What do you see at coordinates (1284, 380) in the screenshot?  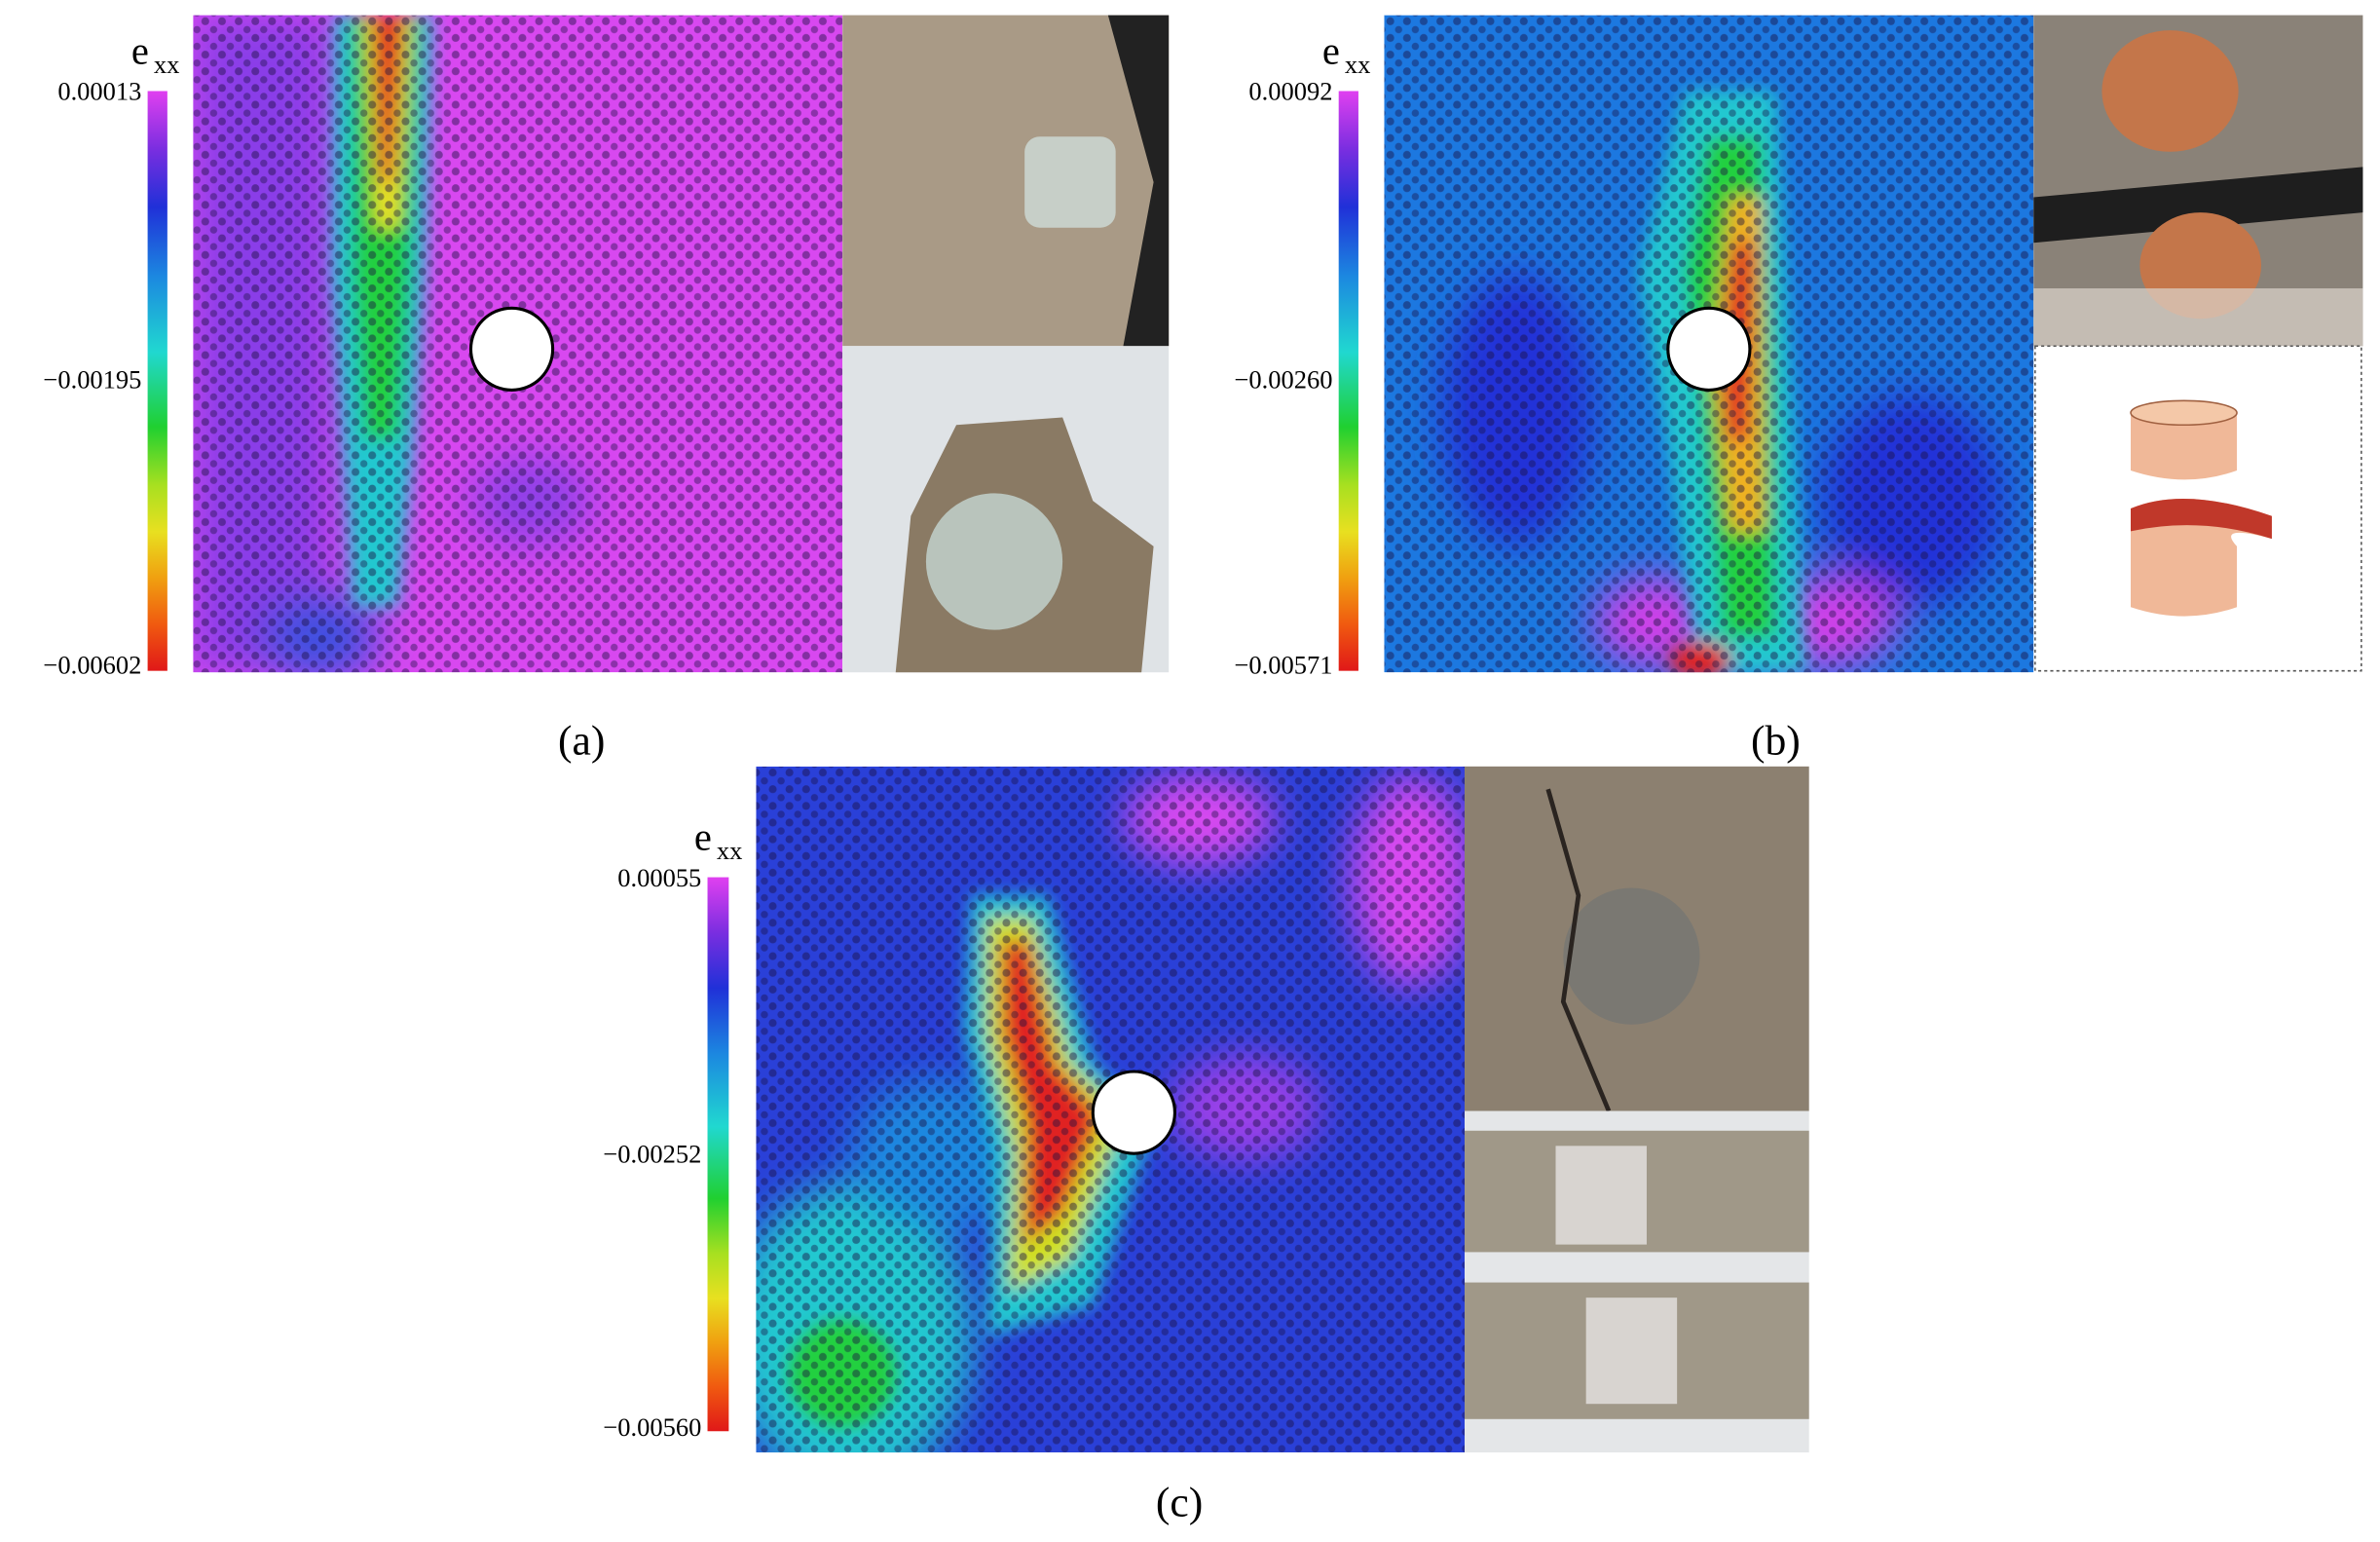 I see `colorbar-tick: −0.00260` at bounding box center [1284, 380].